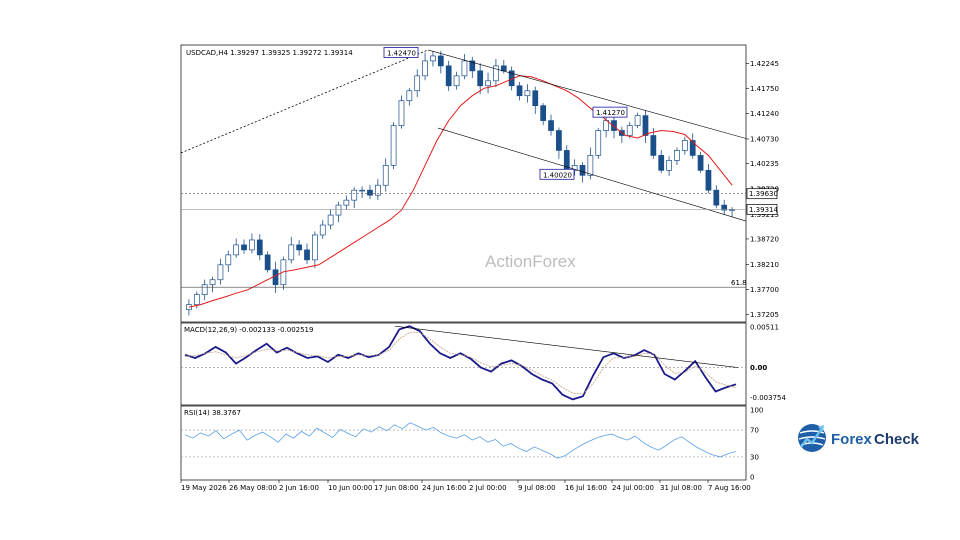 This screenshot has height=540, width=960. Describe the element at coordinates (444, 488) in the screenshot. I see `time-tick-label: 24 Jun 16:00` at that location.